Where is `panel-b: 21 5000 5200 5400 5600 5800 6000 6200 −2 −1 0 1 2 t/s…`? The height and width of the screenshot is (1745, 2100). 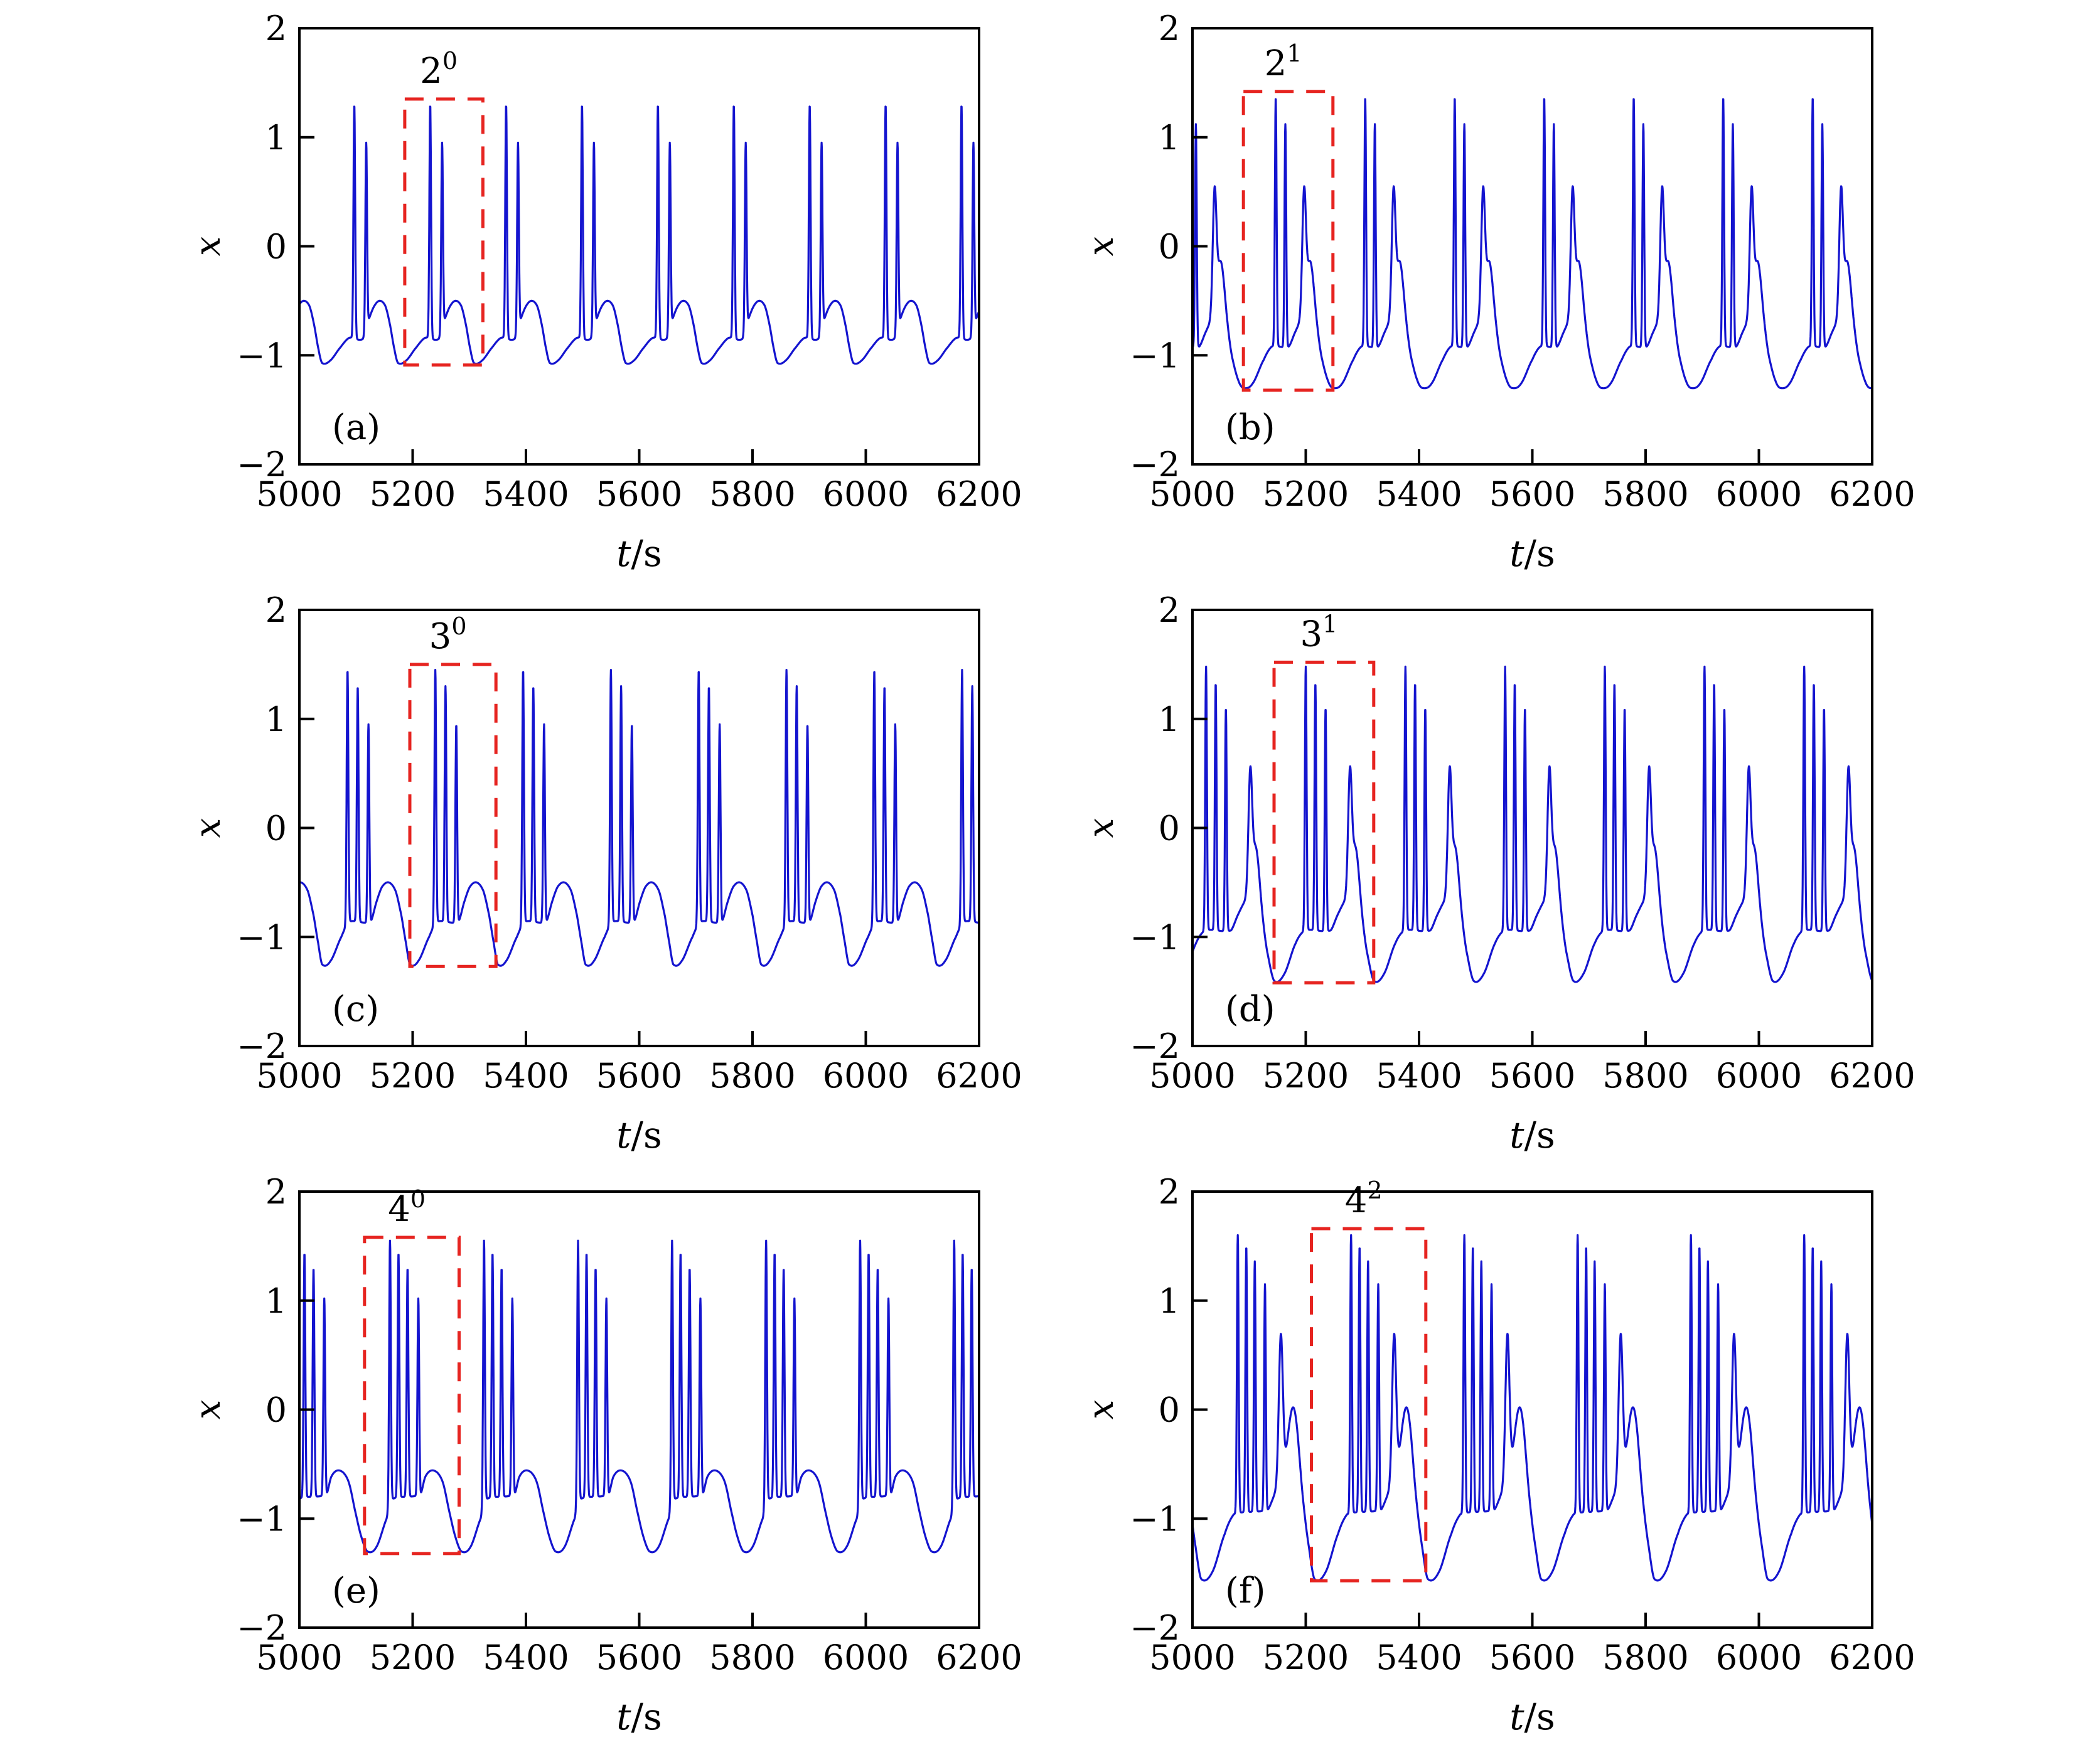 panel-b: 21 5000 5200 5400 5600 5800 6000 6200 −2 −1 0 1 2 t/s… is located at coordinates (1498, 292).